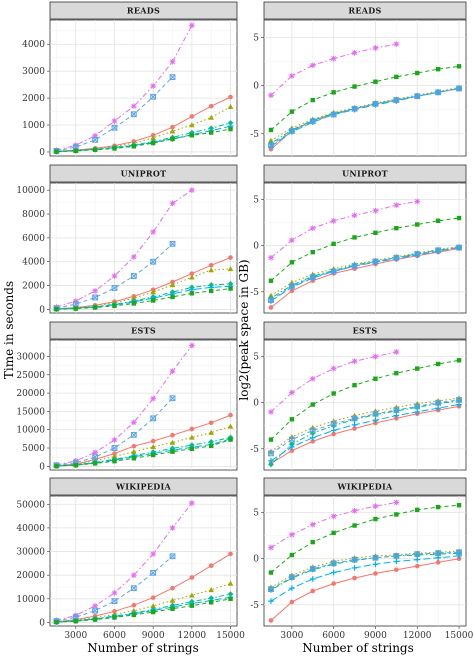 This screenshot has height=657, width=474. I want to click on y-tick-label: 20000, so click(30, 576).